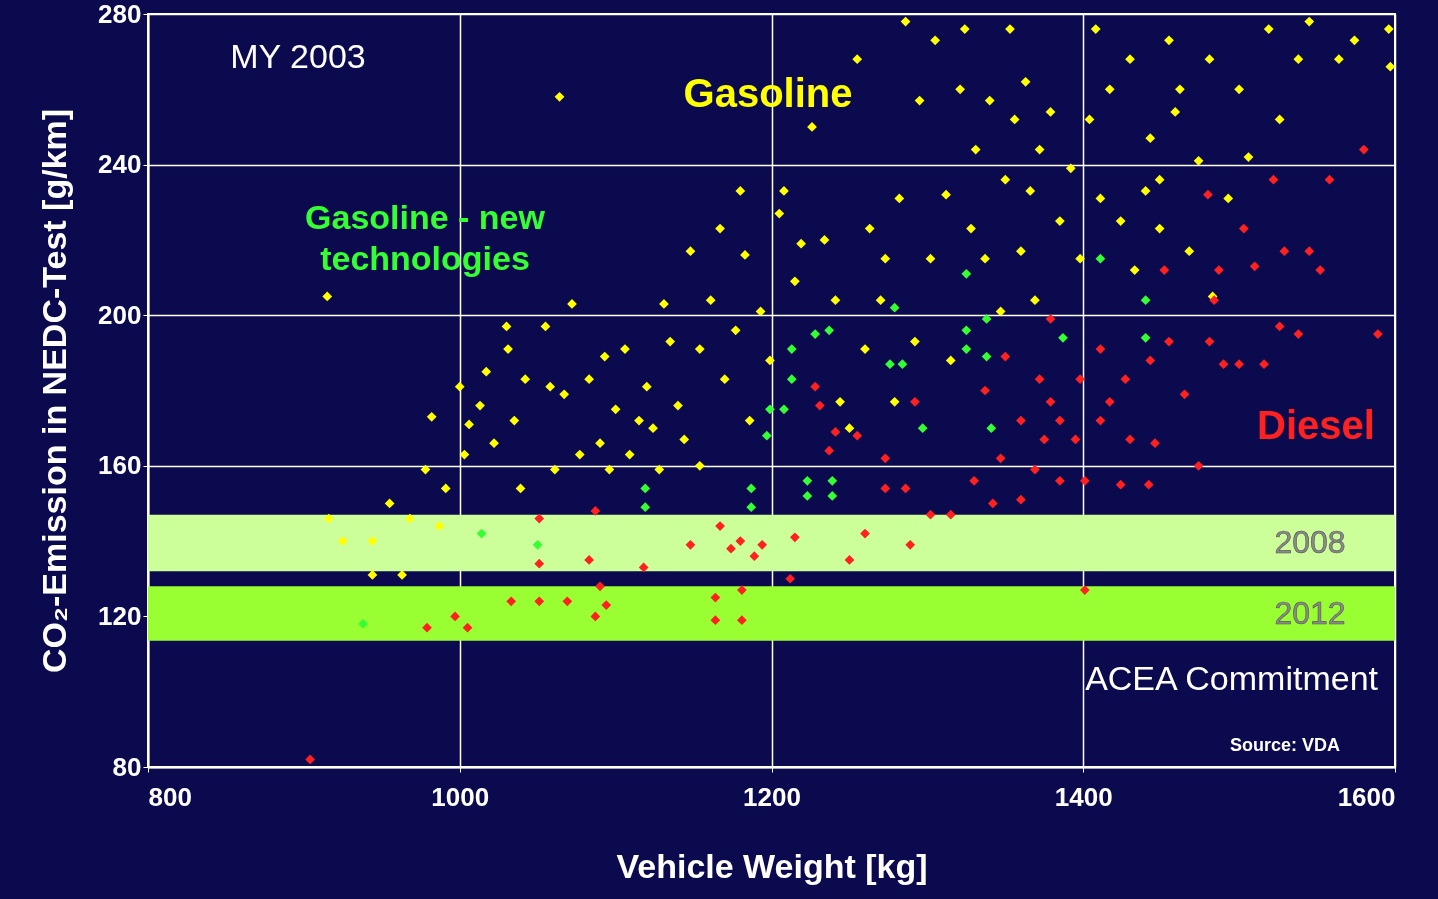 The height and width of the screenshot is (899, 1438). I want to click on band-label: 2012, so click(1310, 612).